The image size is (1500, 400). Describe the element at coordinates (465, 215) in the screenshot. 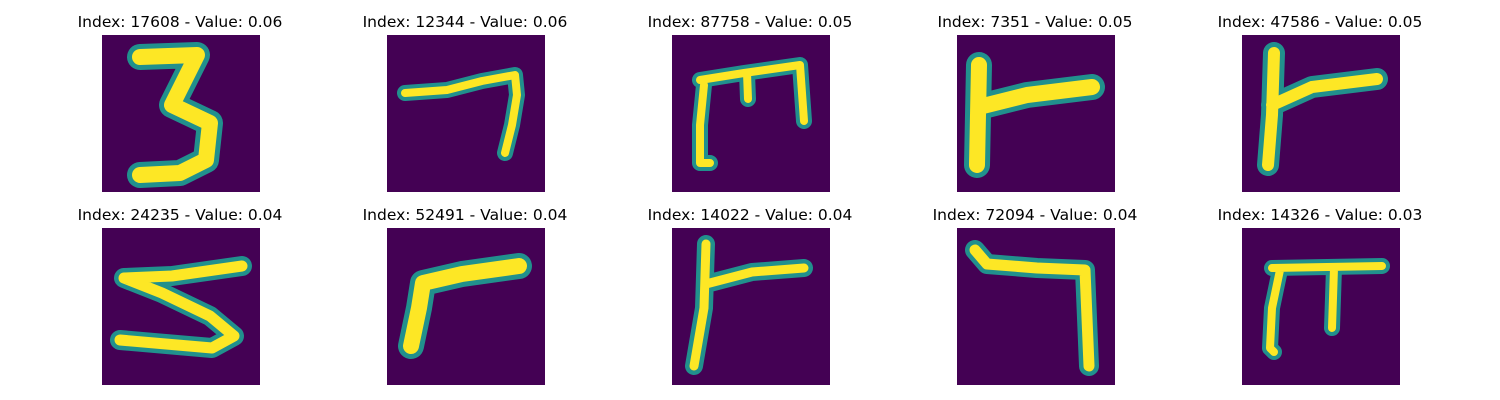

I see `sample-title: Index: 52491 - Value: 0.04` at that location.